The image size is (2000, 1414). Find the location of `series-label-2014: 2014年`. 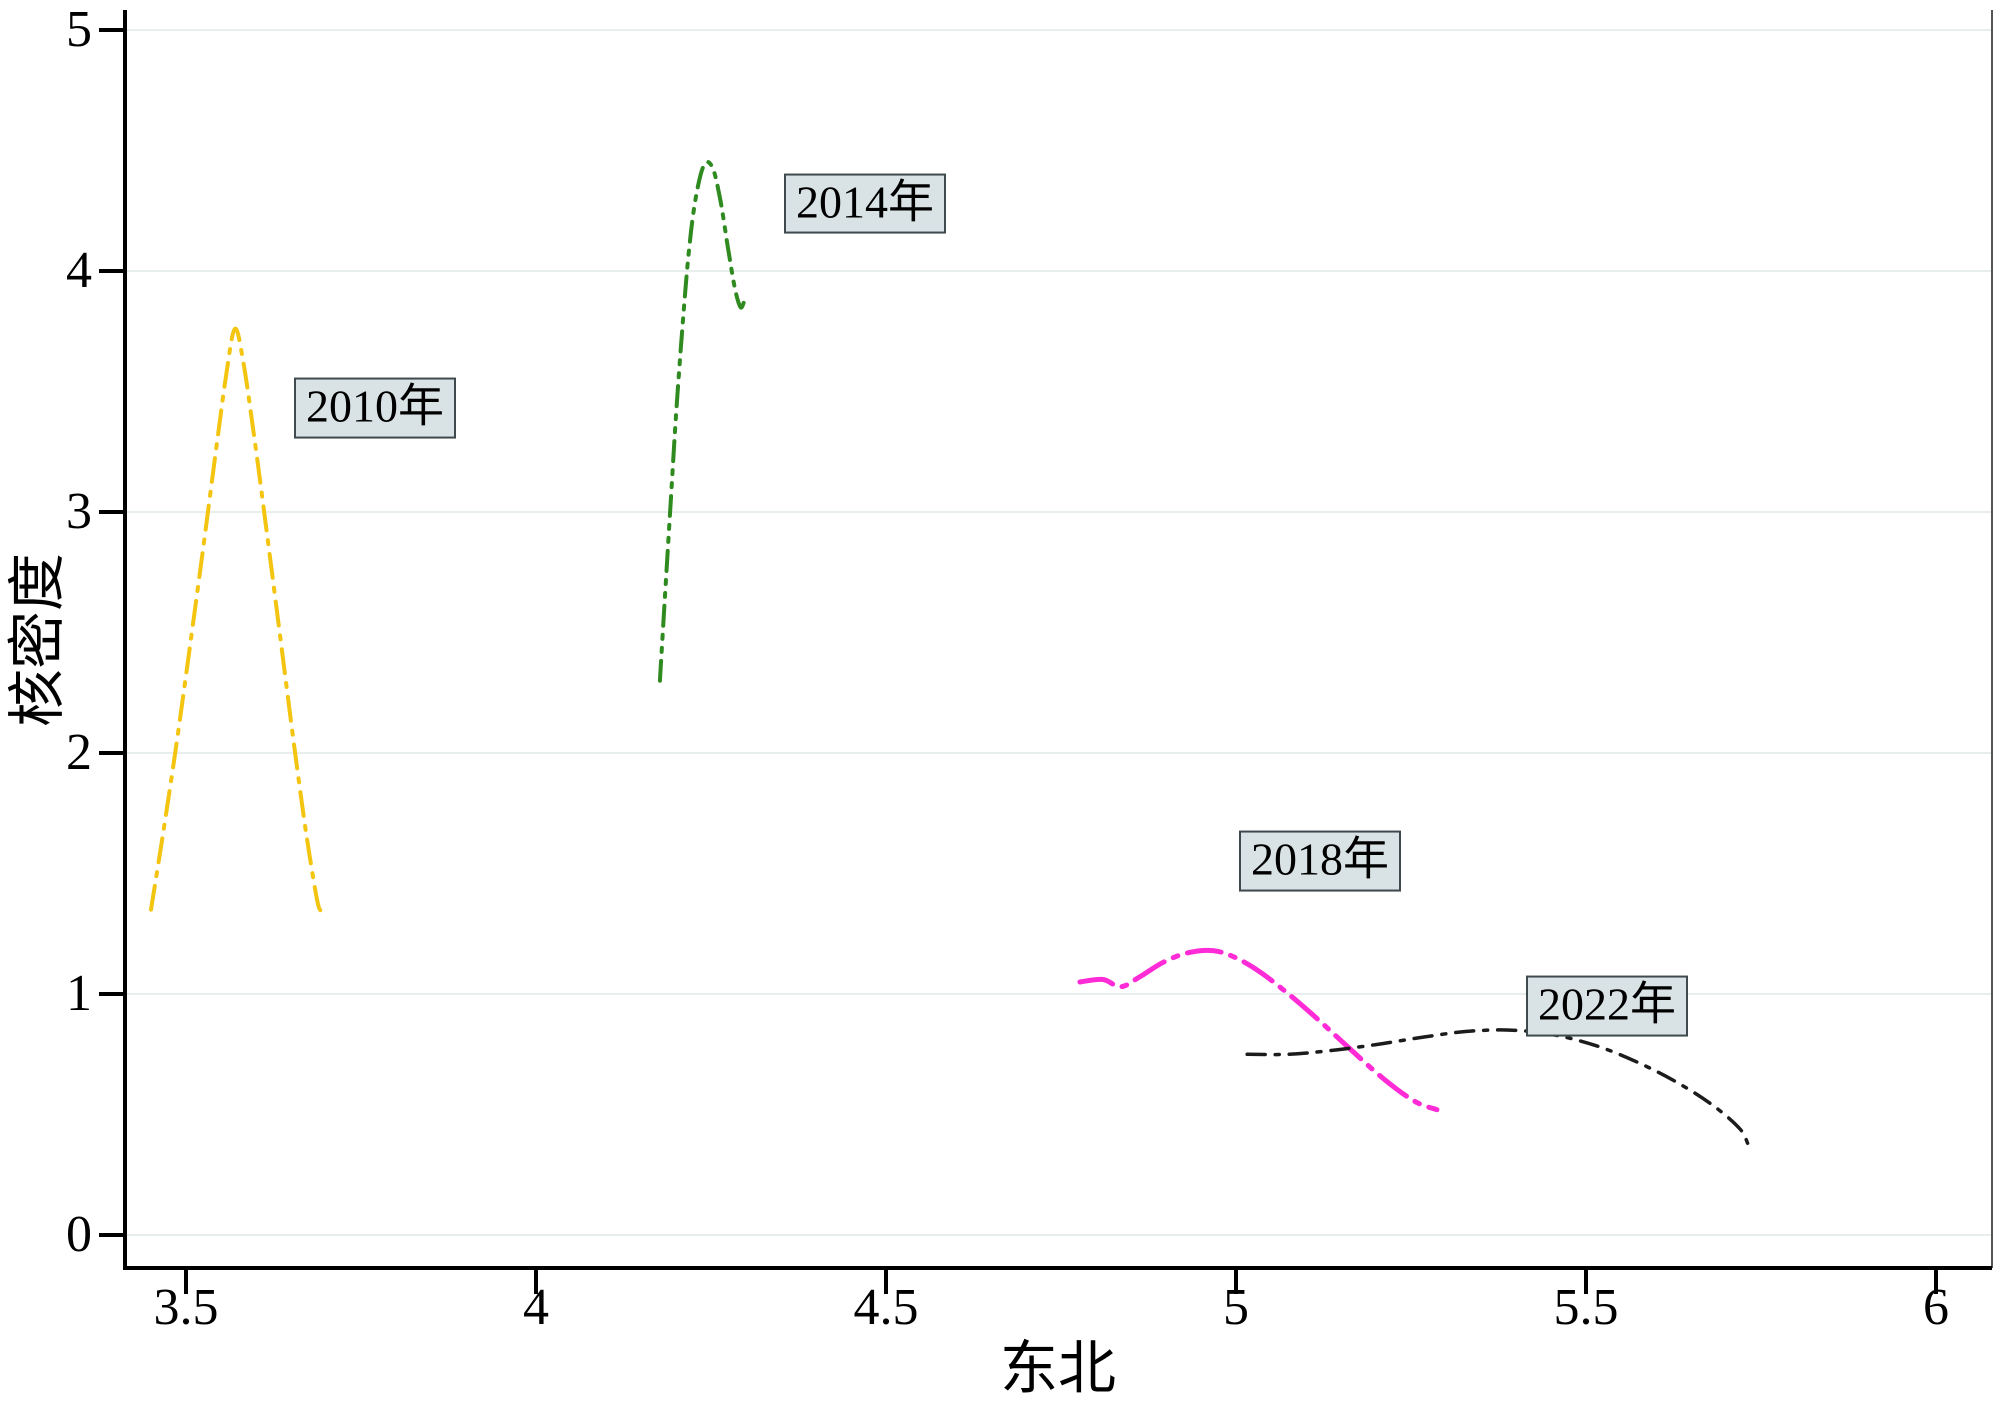

series-label-2014: 2014年 is located at coordinates (865, 203).